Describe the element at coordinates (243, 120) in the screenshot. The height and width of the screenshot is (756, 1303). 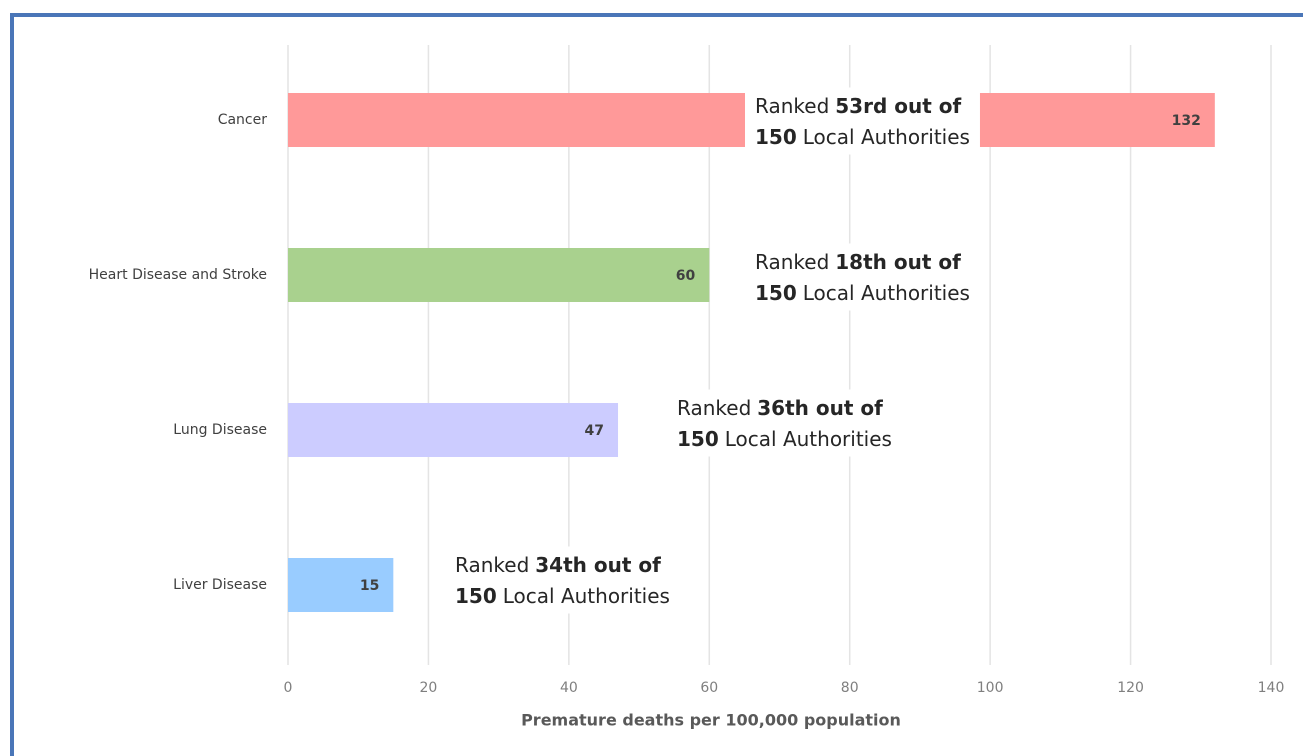
I see `category-label: Cancer` at that location.